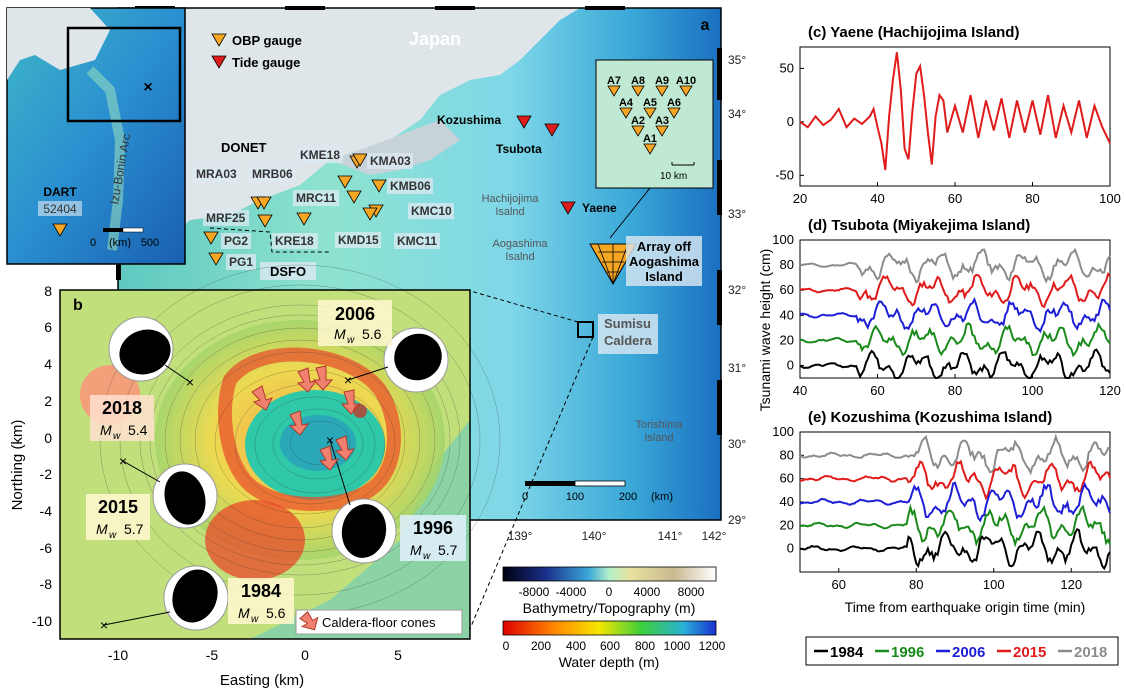  Describe the element at coordinates (122, 408) in the screenshot. I see `svg-text: 2018` at that location.